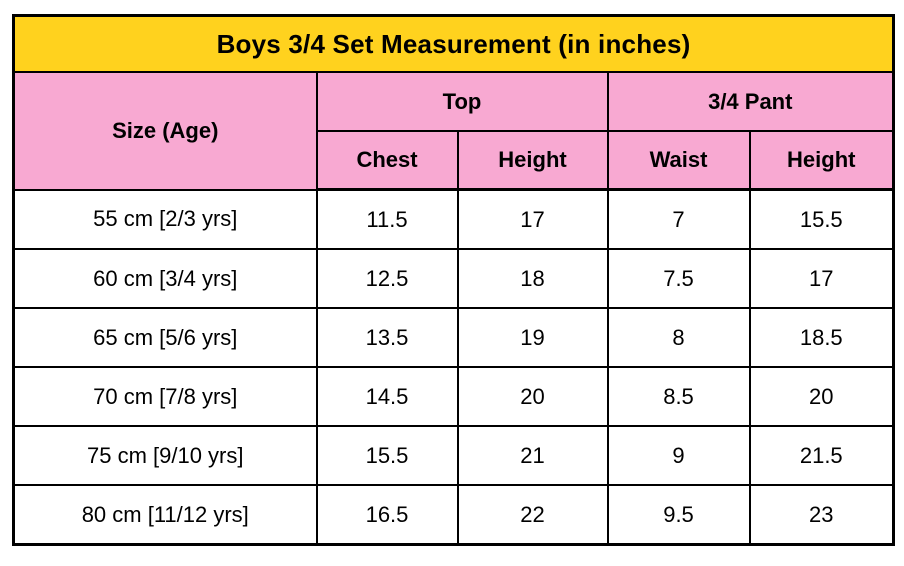 The height and width of the screenshot is (566, 904). Describe the element at coordinates (821, 337) in the screenshot. I see `pant-height-cell: 18.5` at that location.